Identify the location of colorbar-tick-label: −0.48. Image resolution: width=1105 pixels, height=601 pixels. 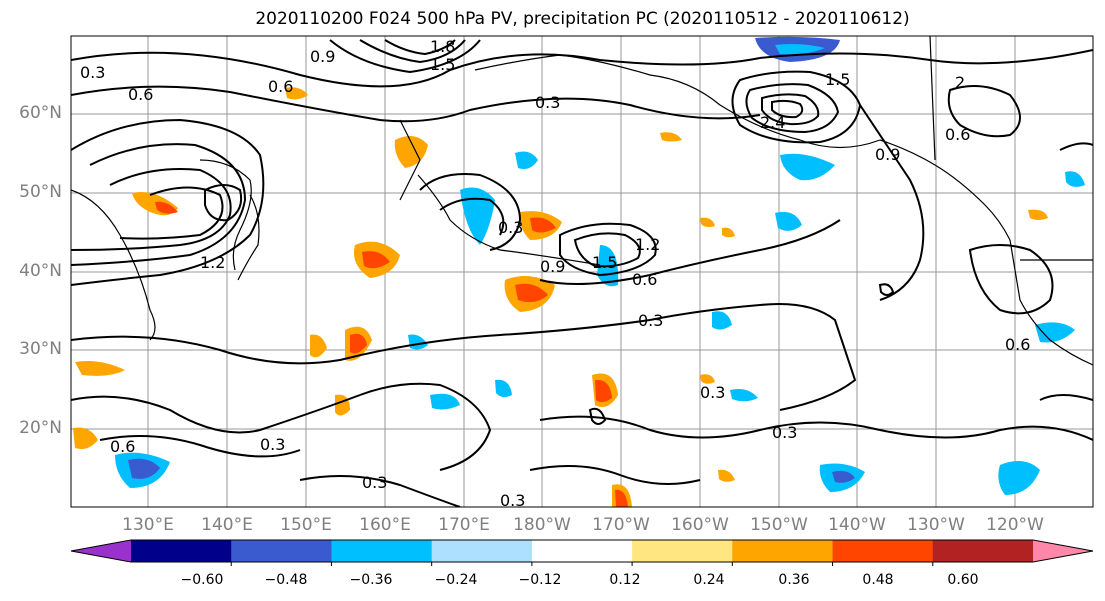
(286, 580).